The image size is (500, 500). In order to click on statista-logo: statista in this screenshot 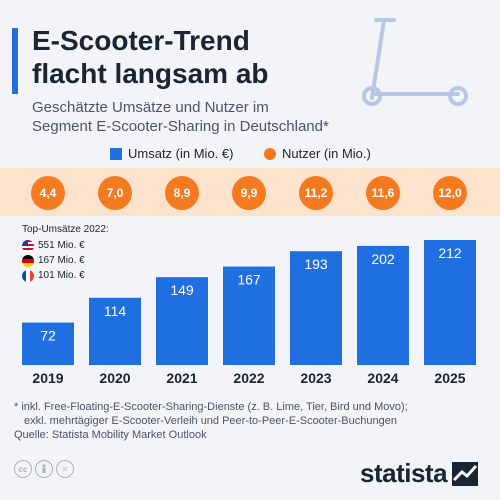, I will do `click(419, 473)`.